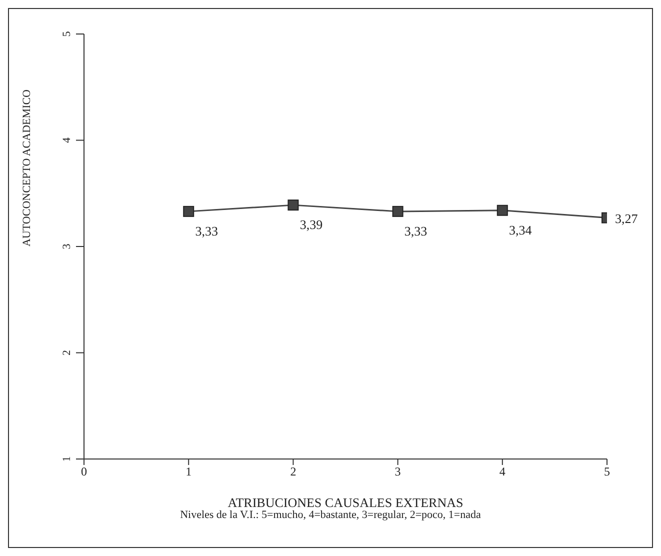  What do you see at coordinates (84, 471) in the screenshot?
I see `x-tick-label: 0` at bounding box center [84, 471].